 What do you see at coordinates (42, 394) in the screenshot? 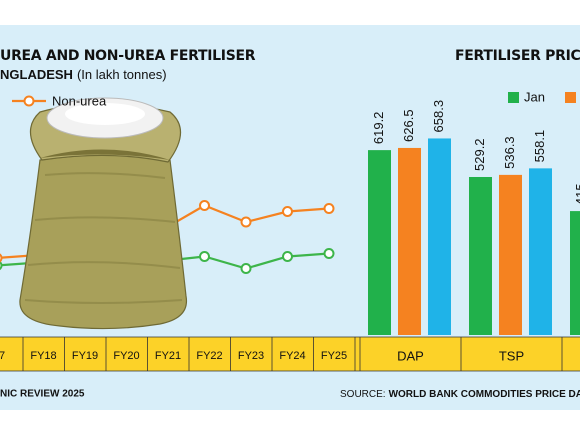
I see `source-left: NIC REVIEW 2025` at bounding box center [42, 394].